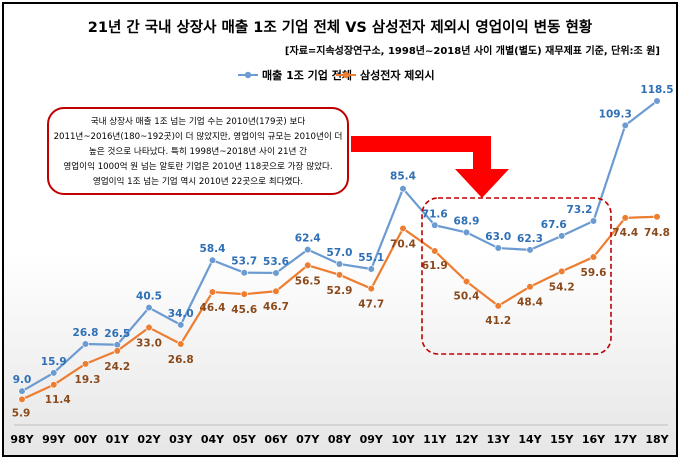 The image size is (680, 463). Describe the element at coordinates (22, 380) in the screenshot. I see `data-label: 9.0` at that location.